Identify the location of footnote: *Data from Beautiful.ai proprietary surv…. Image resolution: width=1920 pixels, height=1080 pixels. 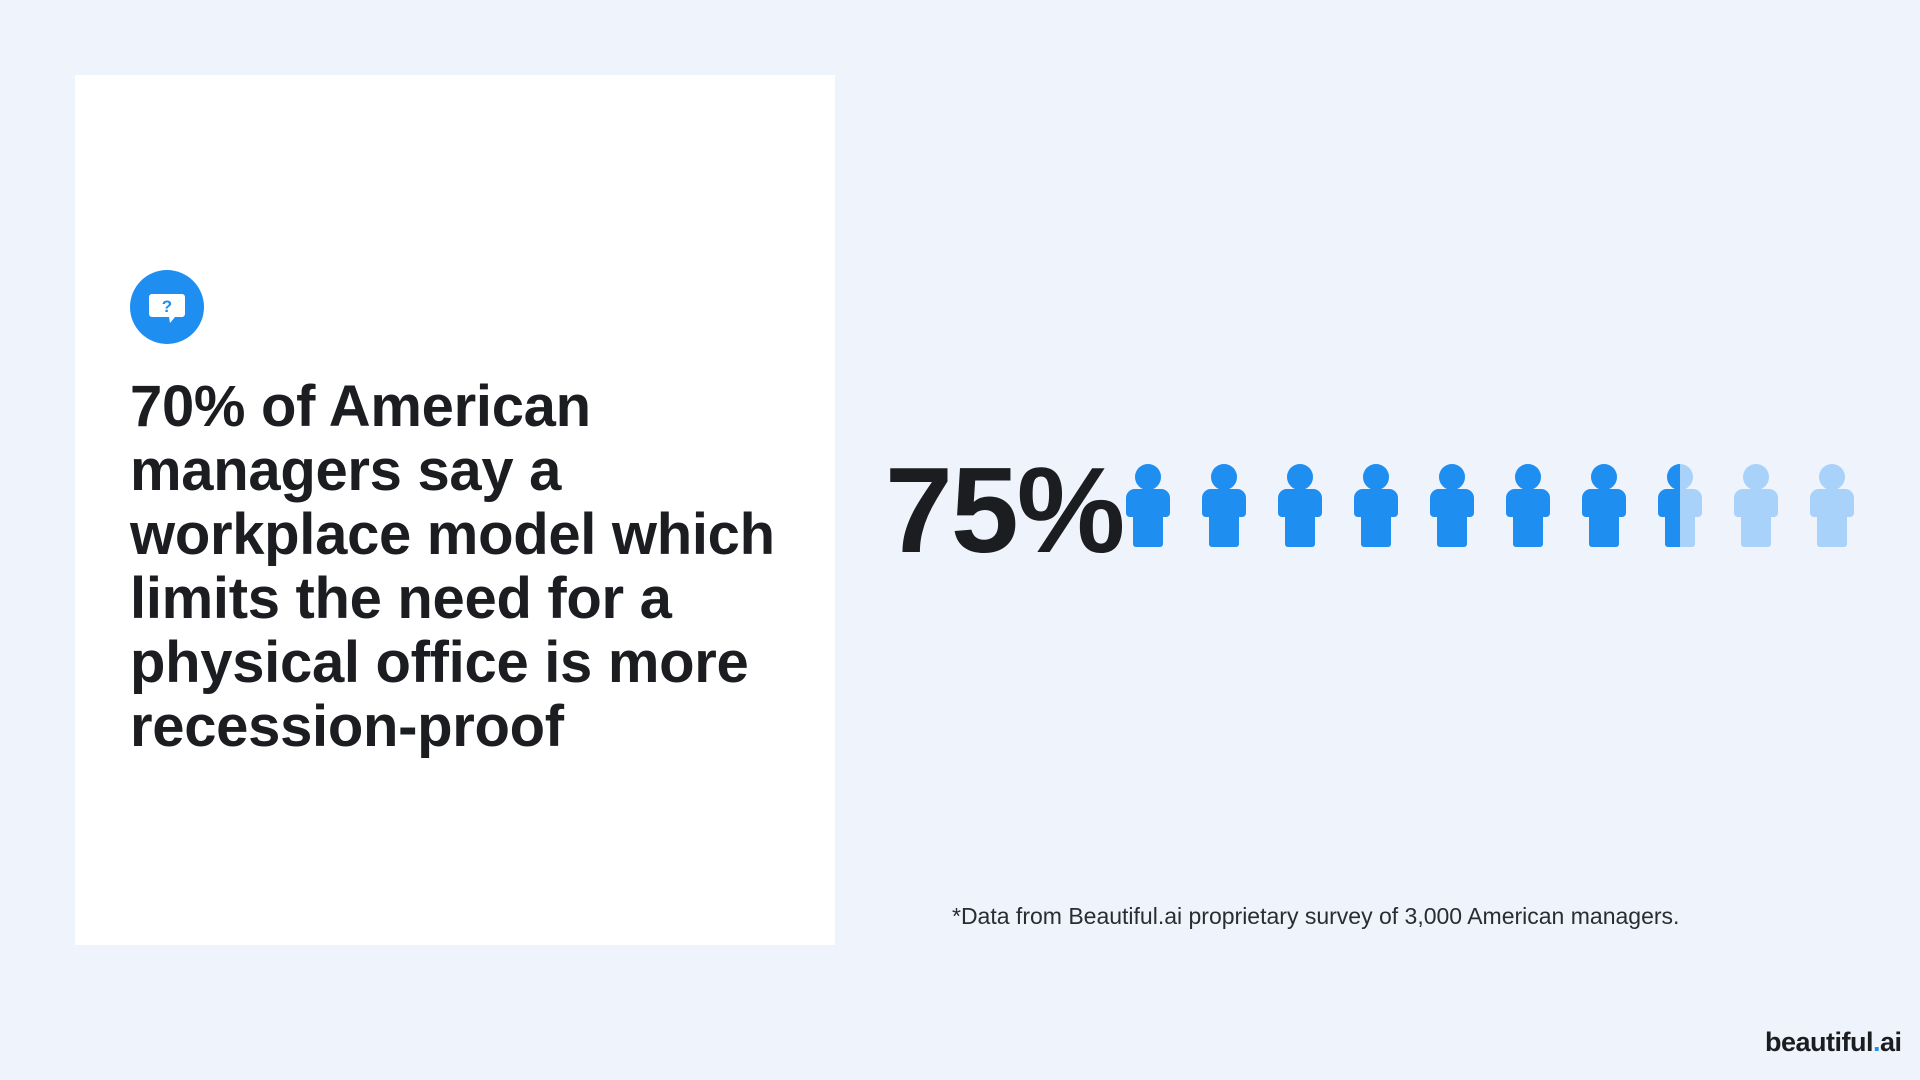
(1316, 916).